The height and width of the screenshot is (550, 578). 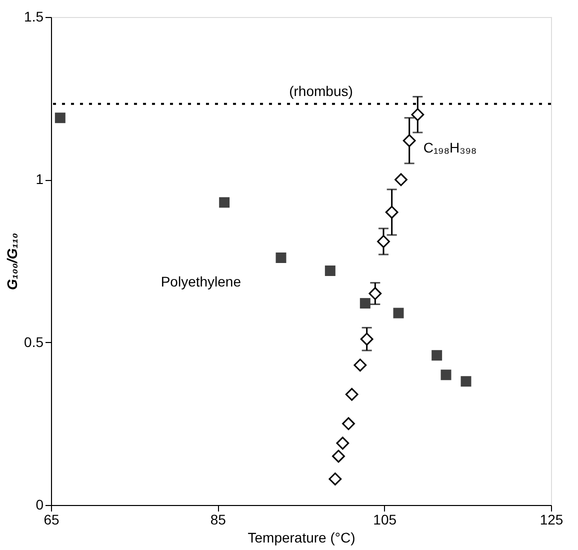 I want to click on y-tick-label: 0.5, so click(x=34, y=342).